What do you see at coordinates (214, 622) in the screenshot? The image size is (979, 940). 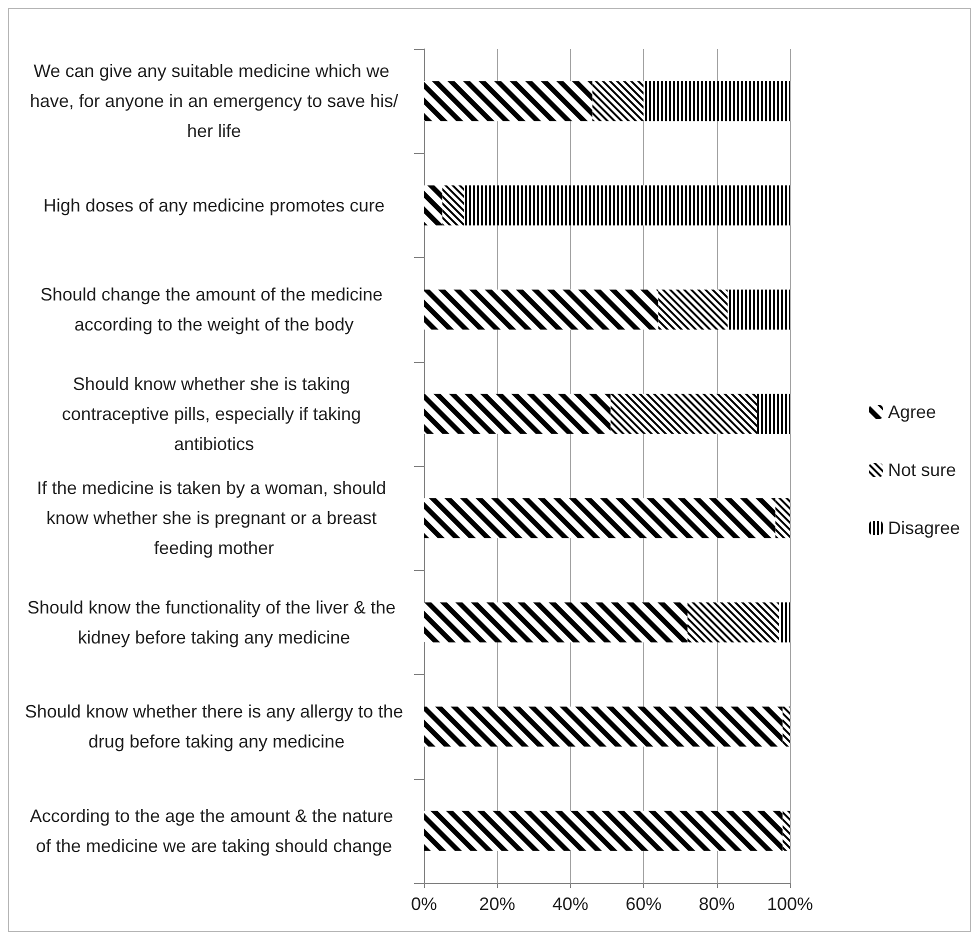 I see `y-tick-label: Should know the functionality of the liver & the kidney before taking any medicine` at bounding box center [214, 622].